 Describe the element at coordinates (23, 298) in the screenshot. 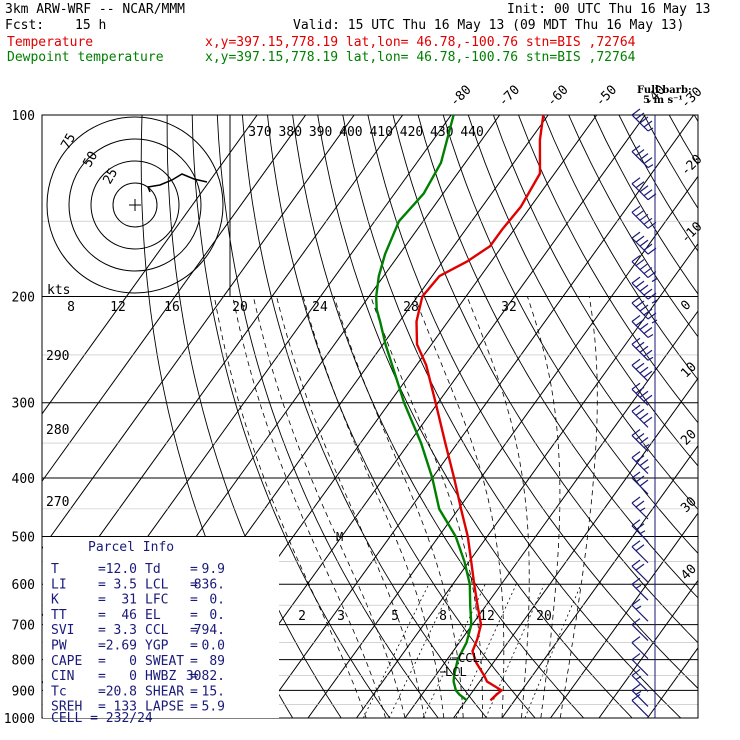

I see `pressure-tick-label: 200` at that location.